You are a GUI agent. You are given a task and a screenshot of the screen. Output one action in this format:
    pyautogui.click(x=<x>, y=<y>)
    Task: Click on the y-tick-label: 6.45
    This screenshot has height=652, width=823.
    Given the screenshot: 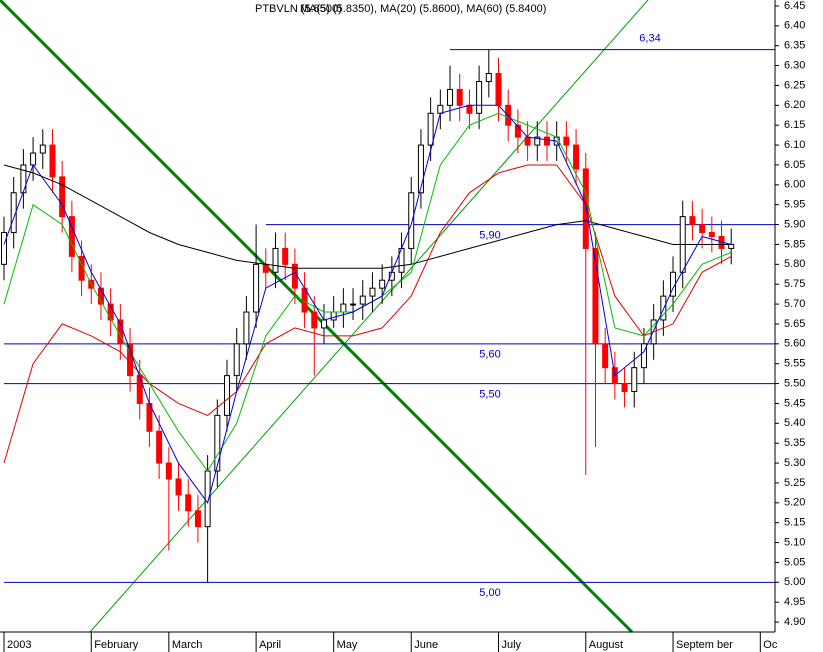 What is the action you would take?
    pyautogui.click(x=794, y=6)
    